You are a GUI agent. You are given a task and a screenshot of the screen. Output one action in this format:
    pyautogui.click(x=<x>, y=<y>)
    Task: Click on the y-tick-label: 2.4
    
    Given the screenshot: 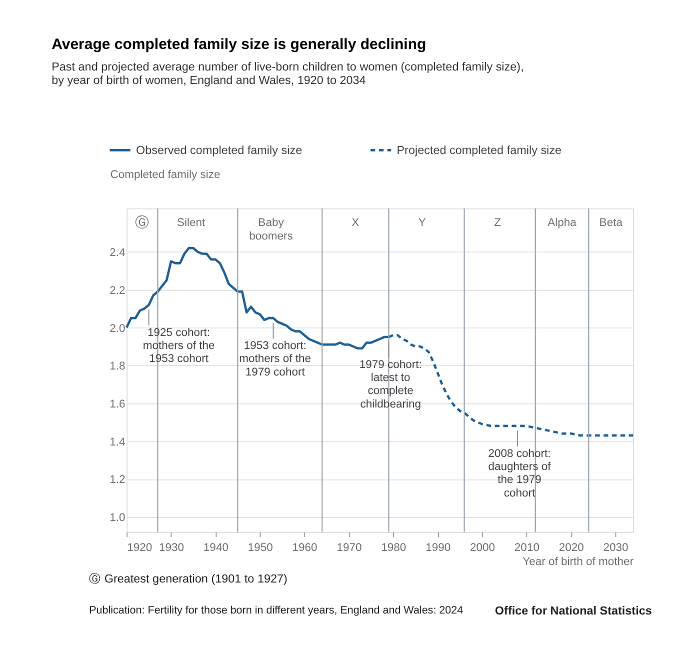 What is the action you would take?
    pyautogui.click(x=118, y=253)
    